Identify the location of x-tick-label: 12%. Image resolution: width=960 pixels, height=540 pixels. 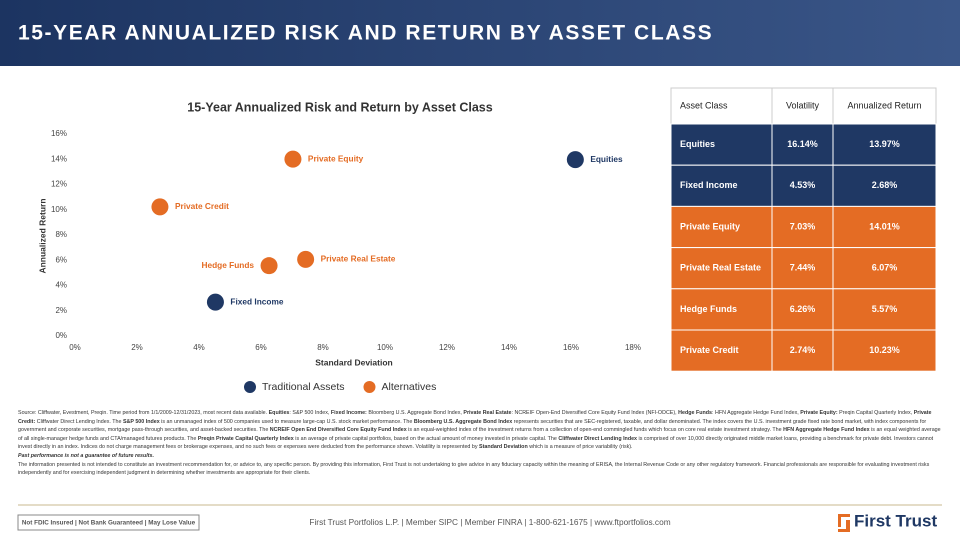
(447, 347).